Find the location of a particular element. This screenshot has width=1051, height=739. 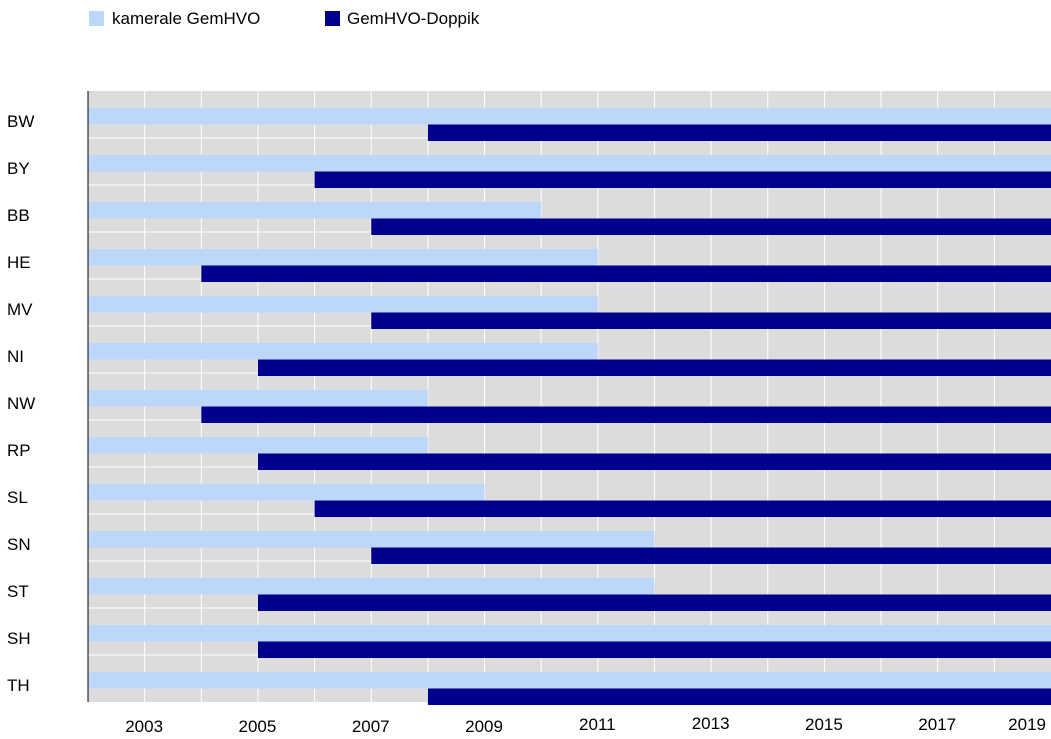

category-label-sh: SH is located at coordinates (19, 638).